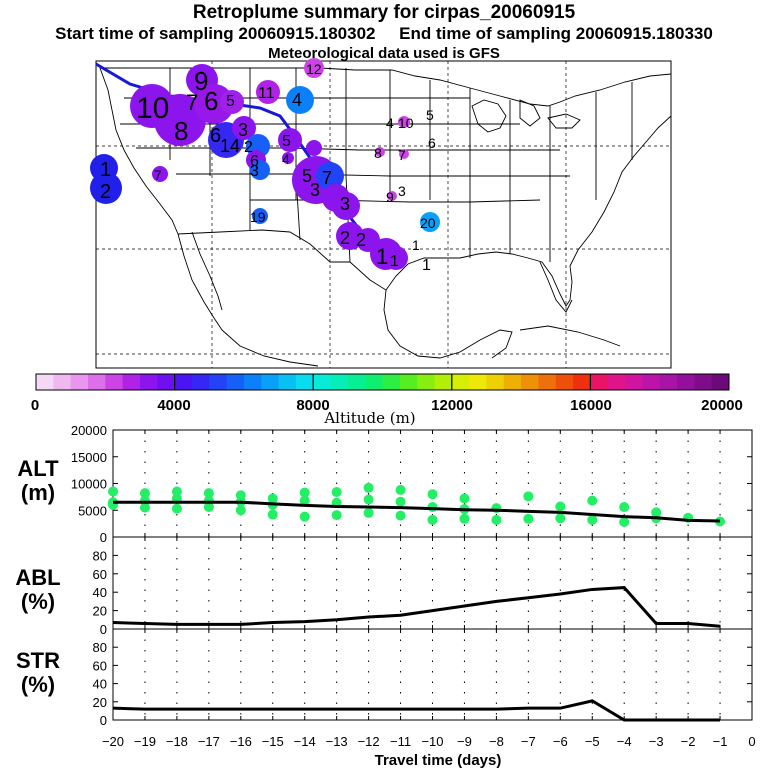 Image resolution: width=768 pixels, height=768 pixels. What do you see at coordinates (432, 741) in the screenshot?
I see `x-tick-label: −10` at bounding box center [432, 741].